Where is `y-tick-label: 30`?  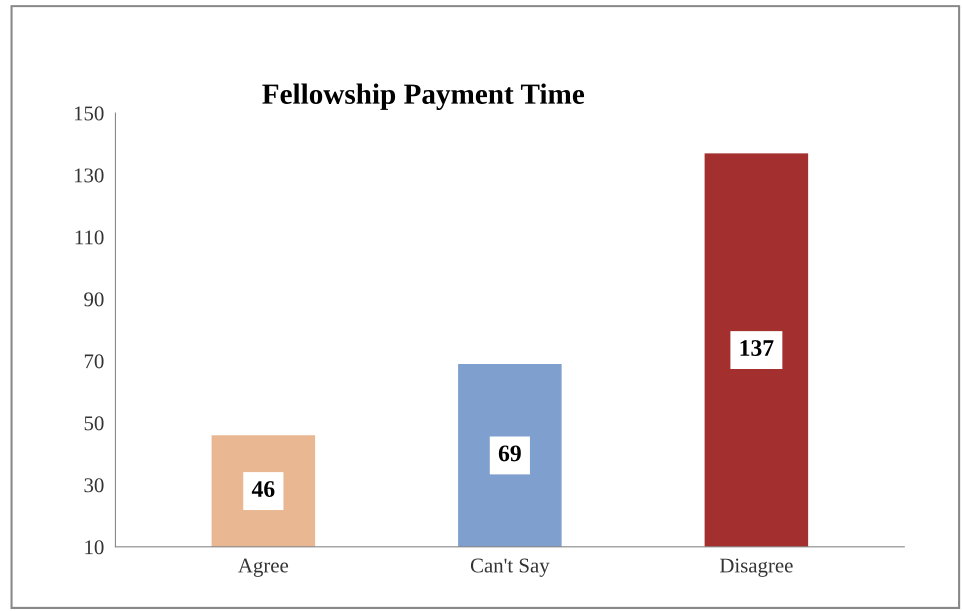 y-tick-label: 30 is located at coordinates (94, 485).